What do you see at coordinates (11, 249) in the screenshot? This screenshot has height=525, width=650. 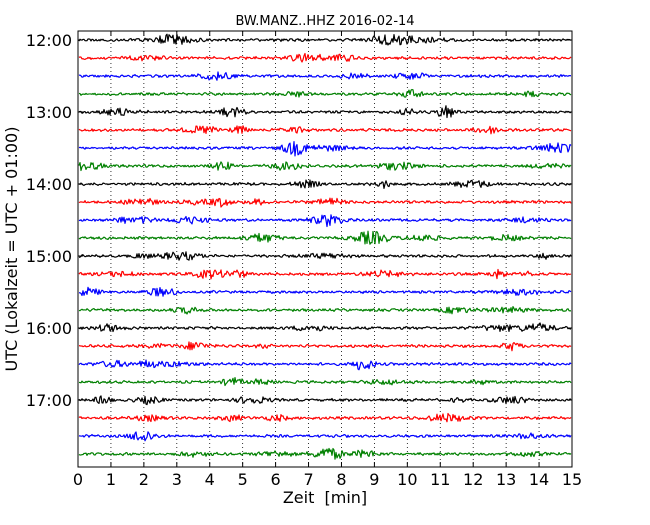 I see `y-axis-label: UTC (Lokalzeit = UTC + 01:00)` at bounding box center [11, 249].